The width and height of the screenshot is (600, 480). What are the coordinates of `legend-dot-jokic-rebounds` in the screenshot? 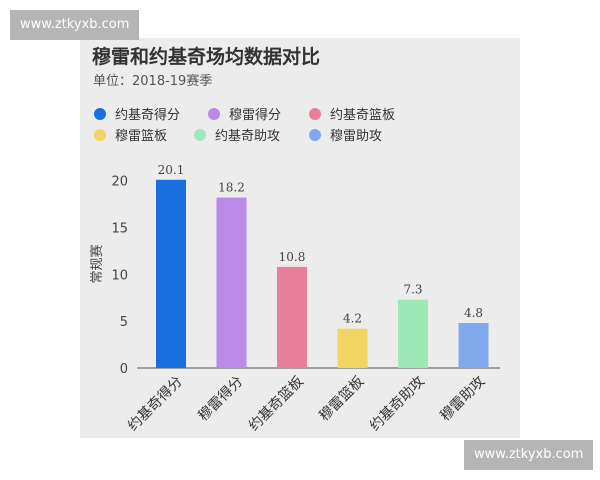 It's located at (315, 113).